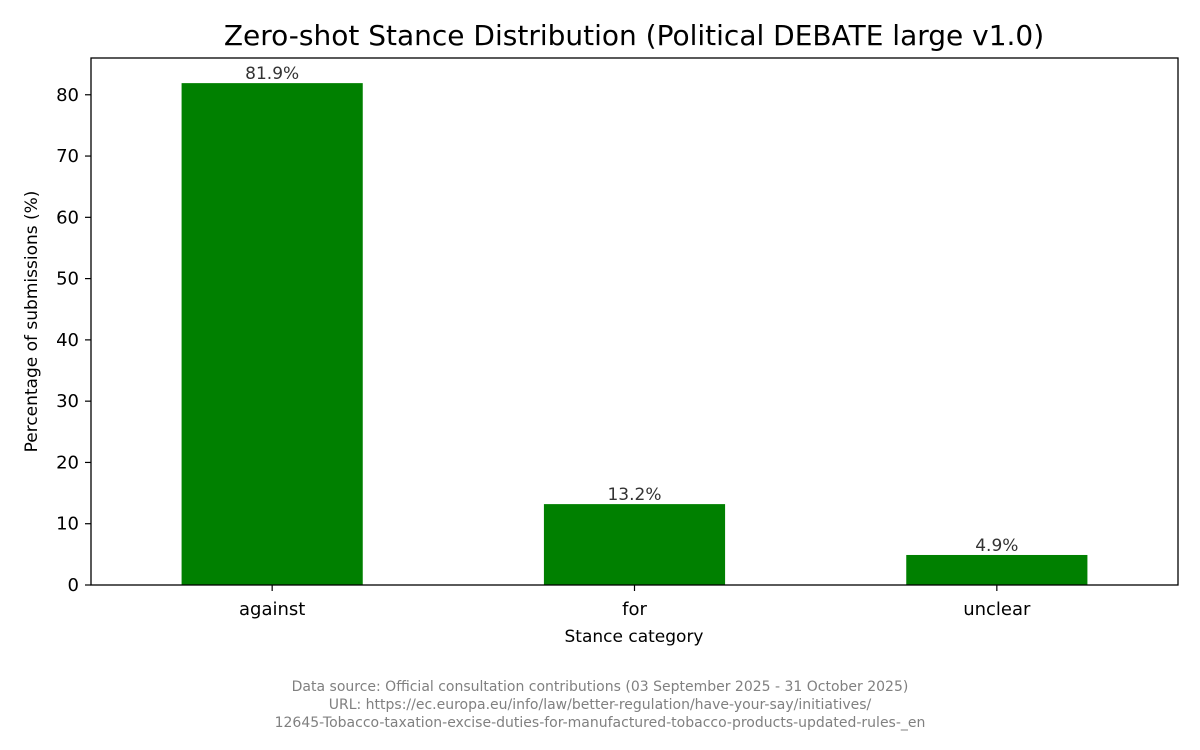  Describe the element at coordinates (272, 74) in the screenshot. I see `data-label-against: 81.9%` at that location.